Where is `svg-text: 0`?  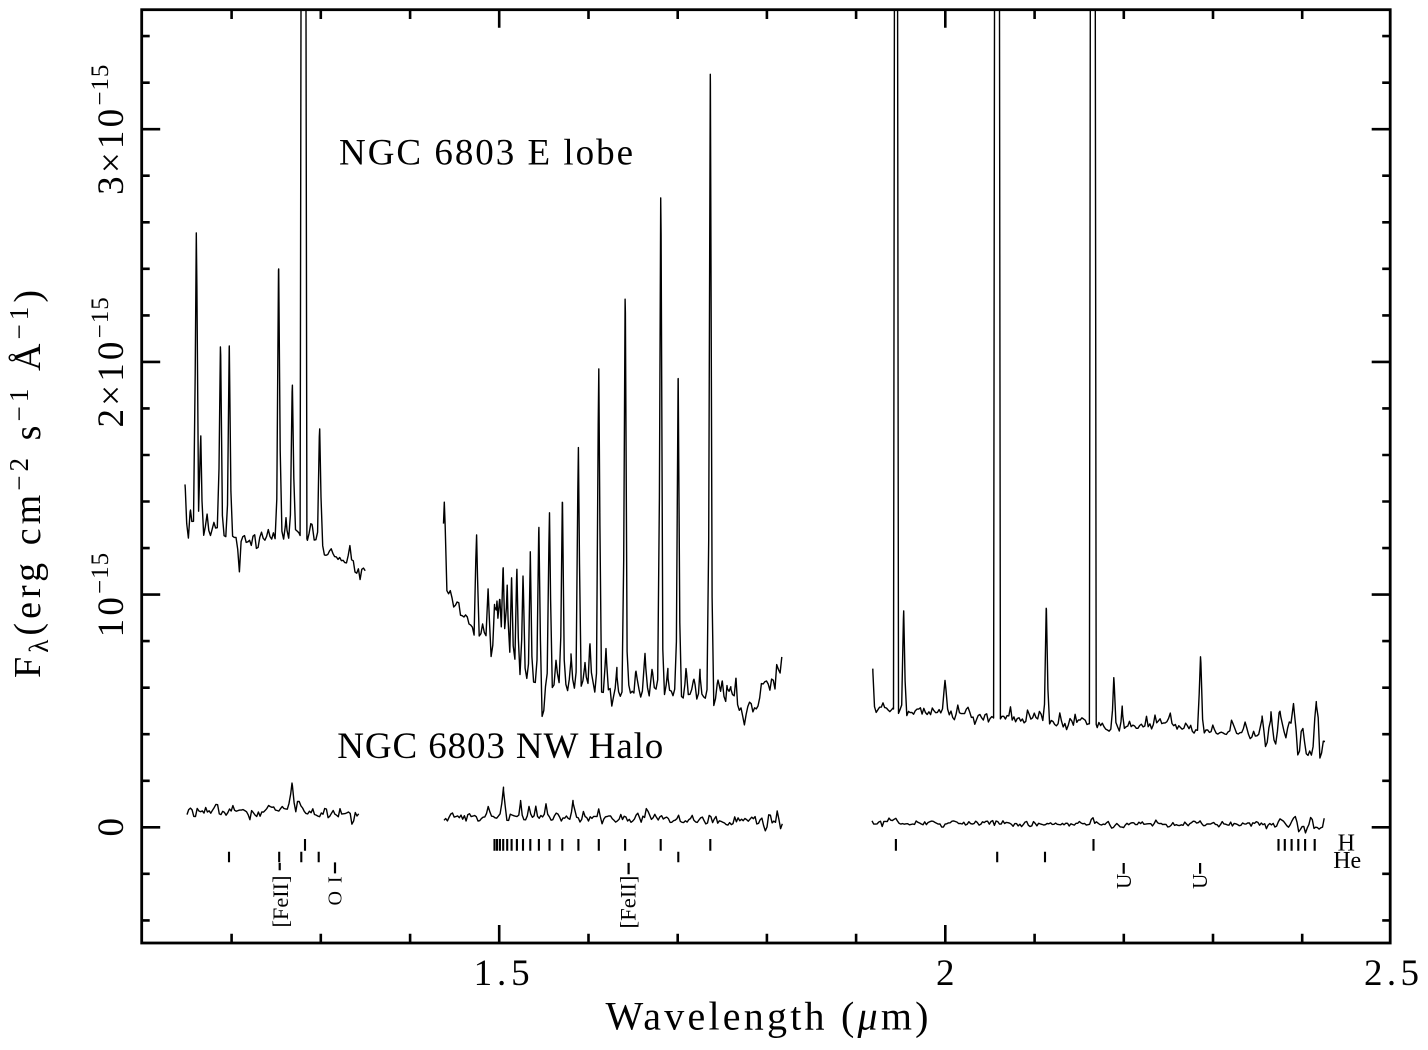
svg-text: 0 is located at coordinates (111, 827).